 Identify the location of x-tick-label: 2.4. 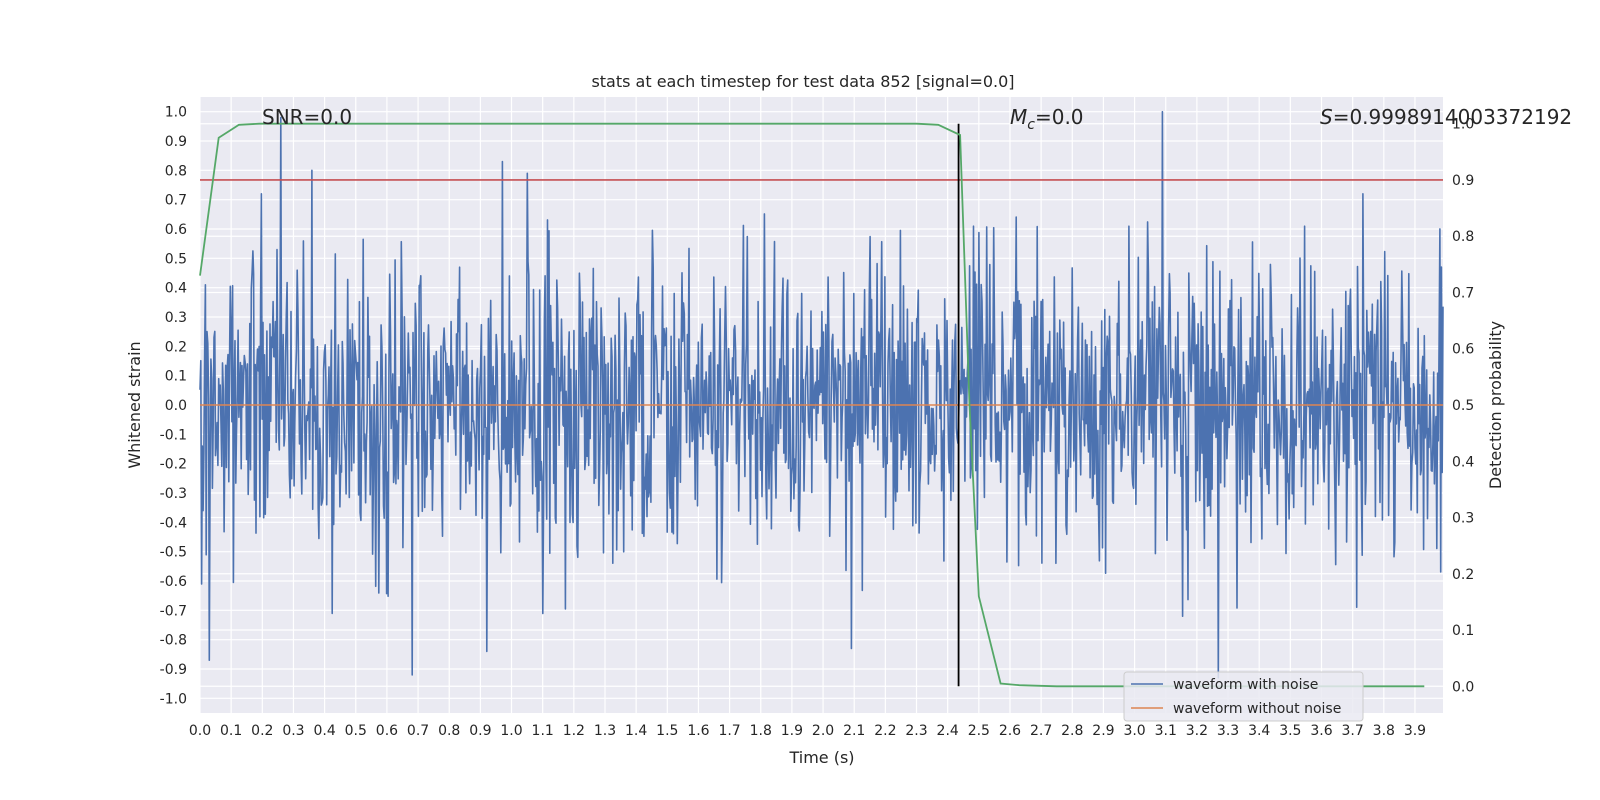
(948, 731).